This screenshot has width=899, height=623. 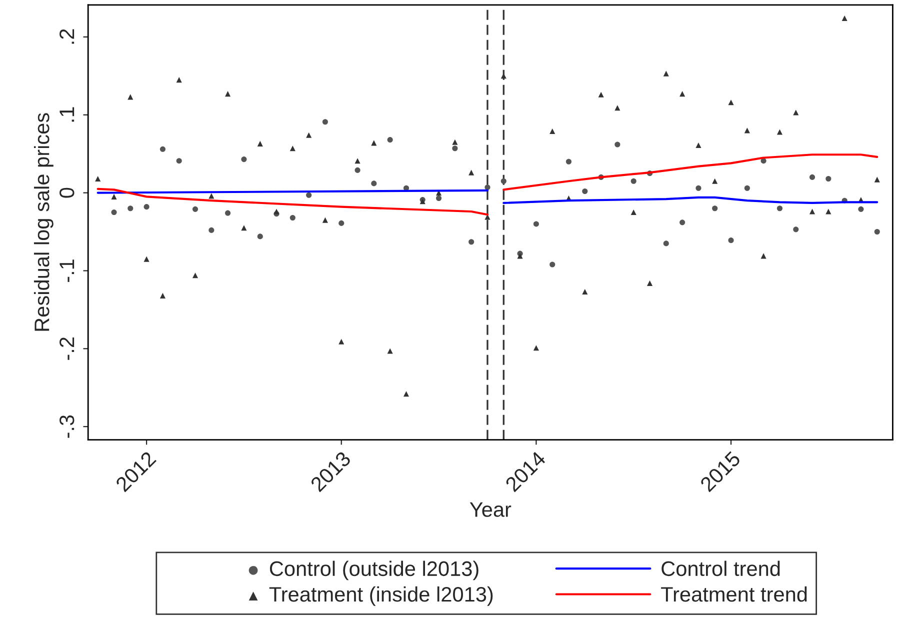 I want to click on y-tick-label: .2, so click(x=67, y=36).